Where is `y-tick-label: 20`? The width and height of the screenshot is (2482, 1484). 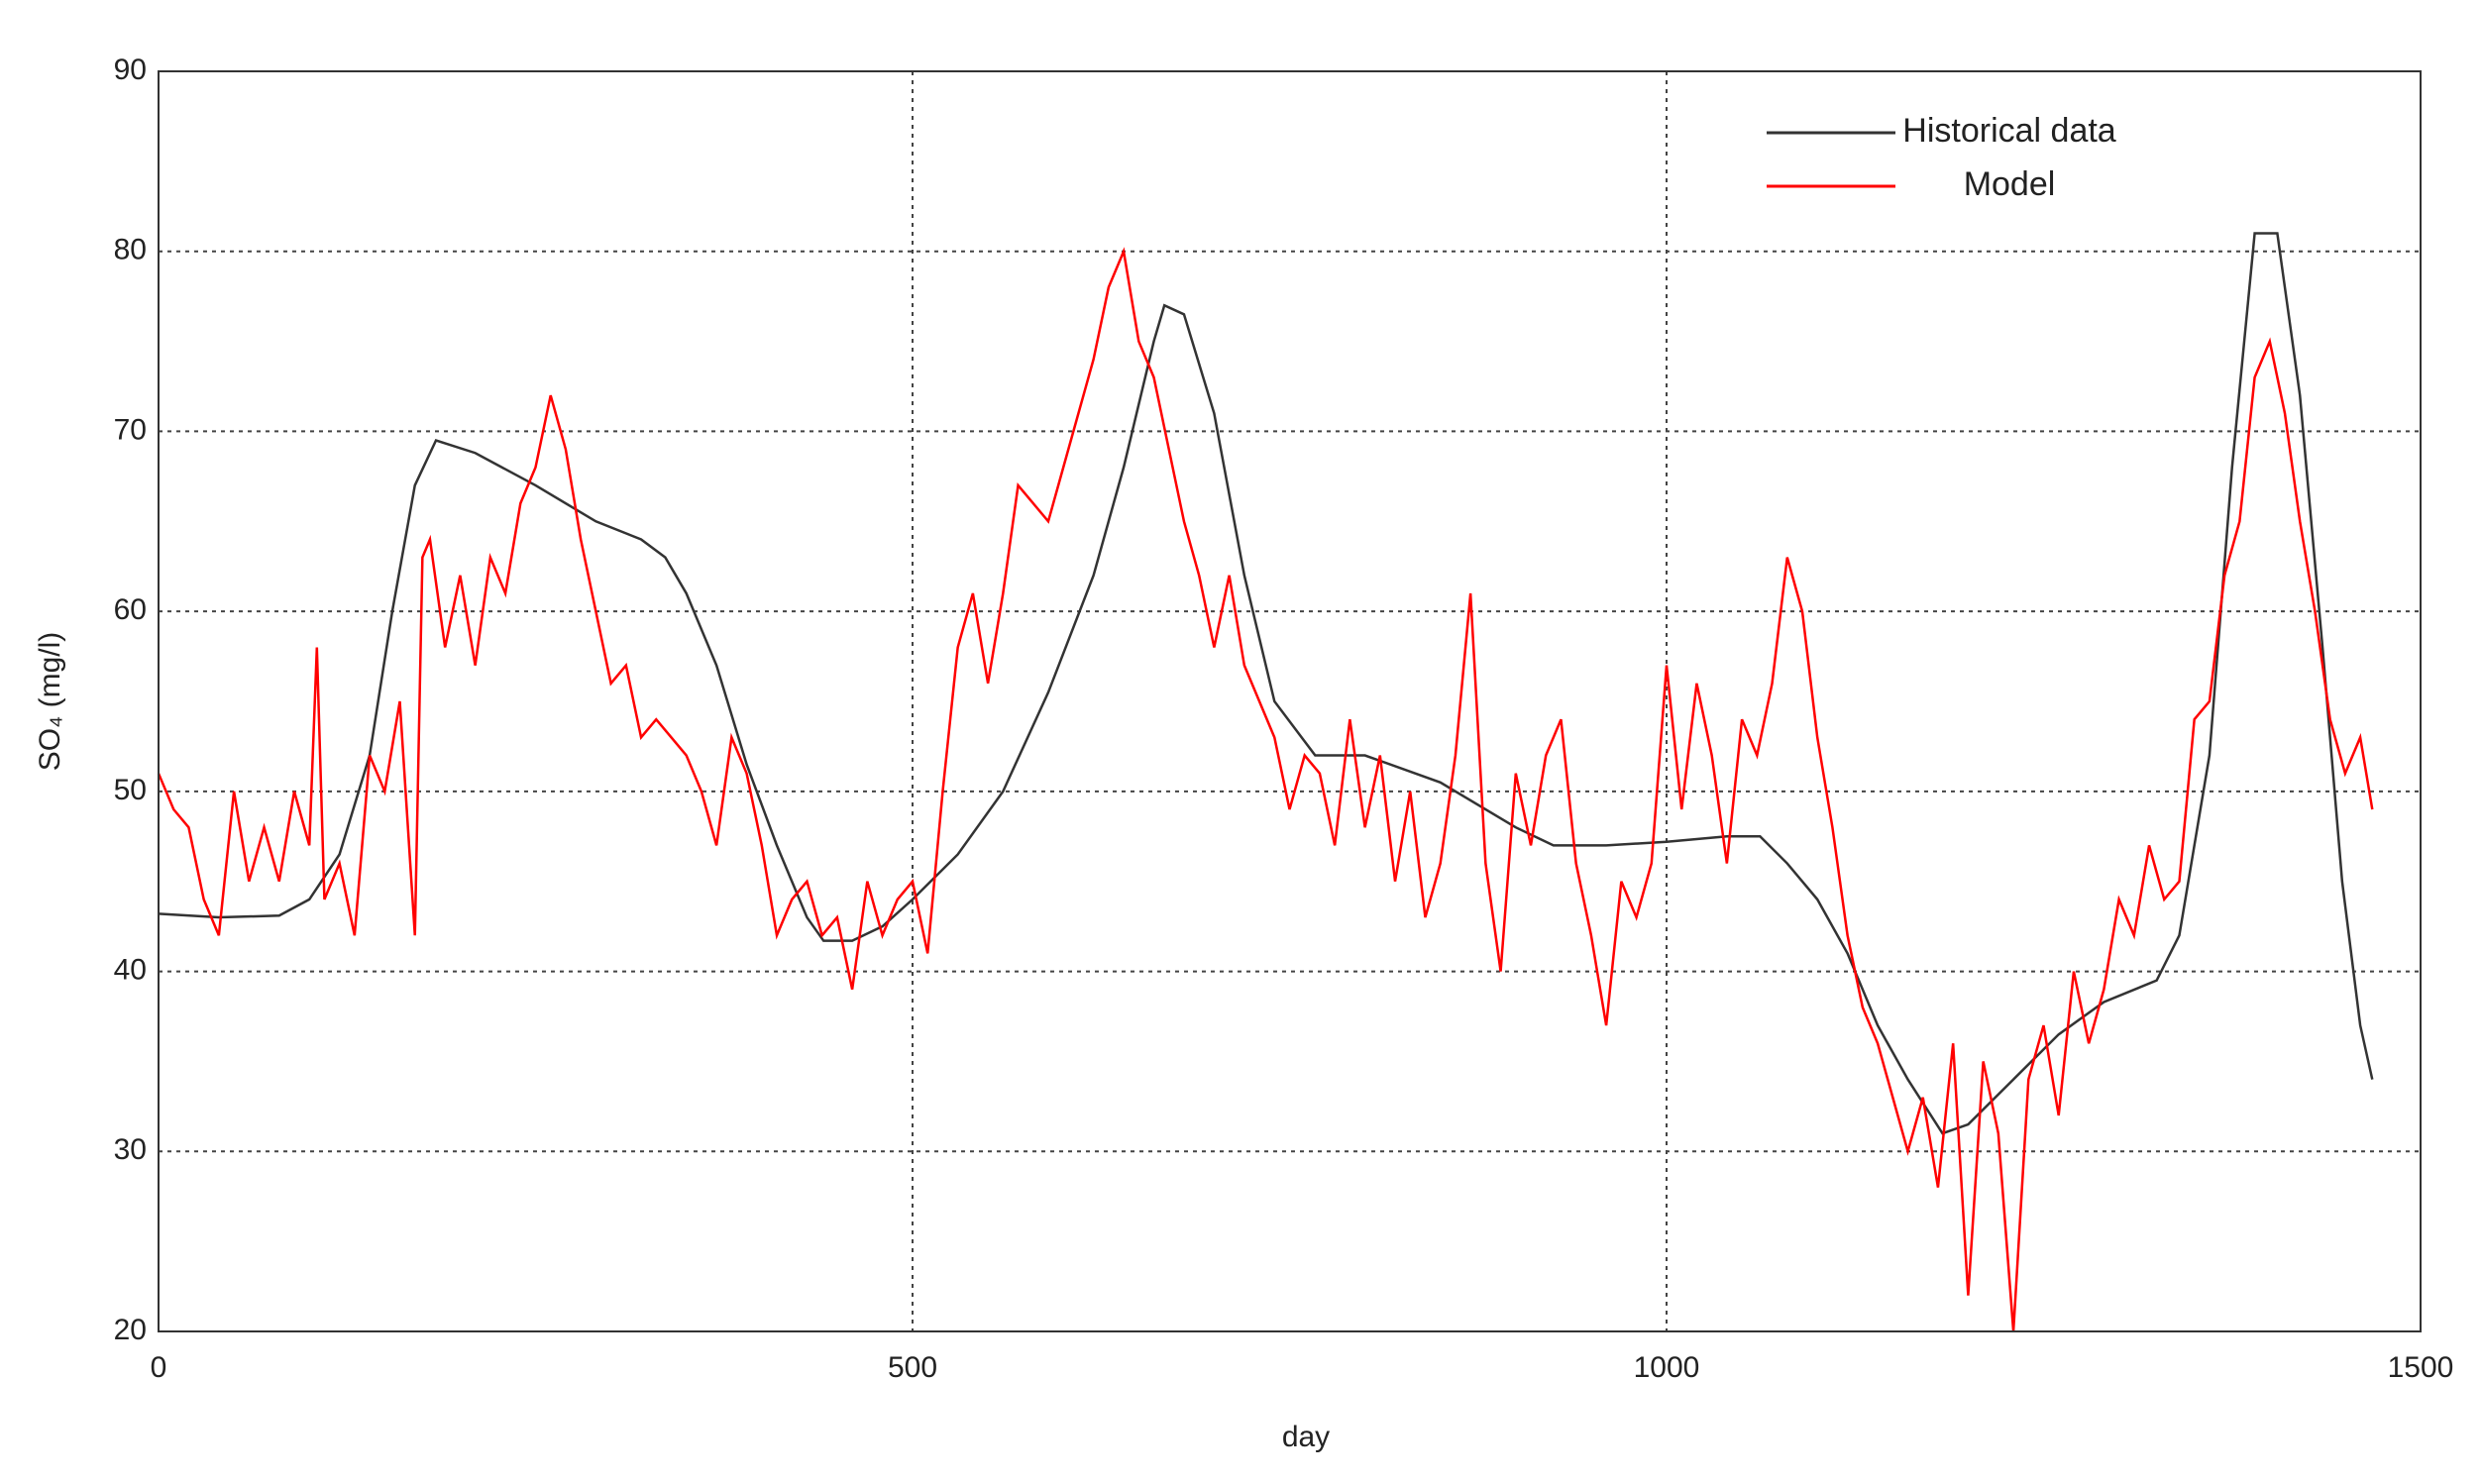
y-tick-label: 20 is located at coordinates (131, 1330).